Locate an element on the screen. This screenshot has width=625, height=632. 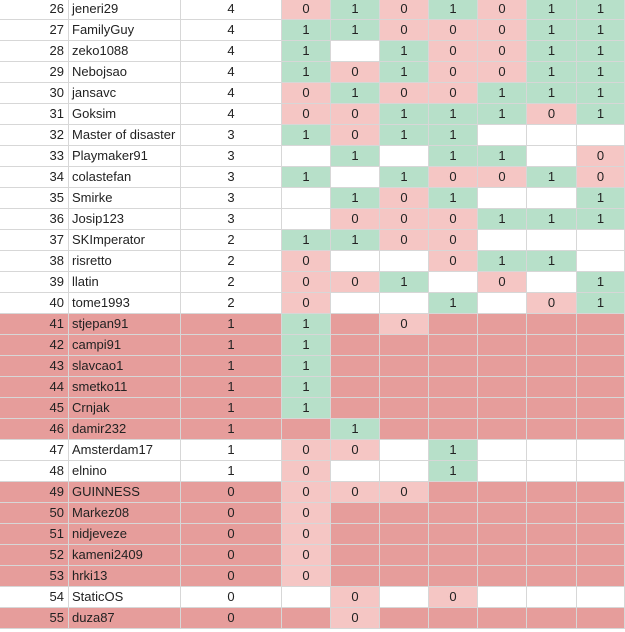
player-name-cell: zeko1088 is located at coordinates (125, 51).